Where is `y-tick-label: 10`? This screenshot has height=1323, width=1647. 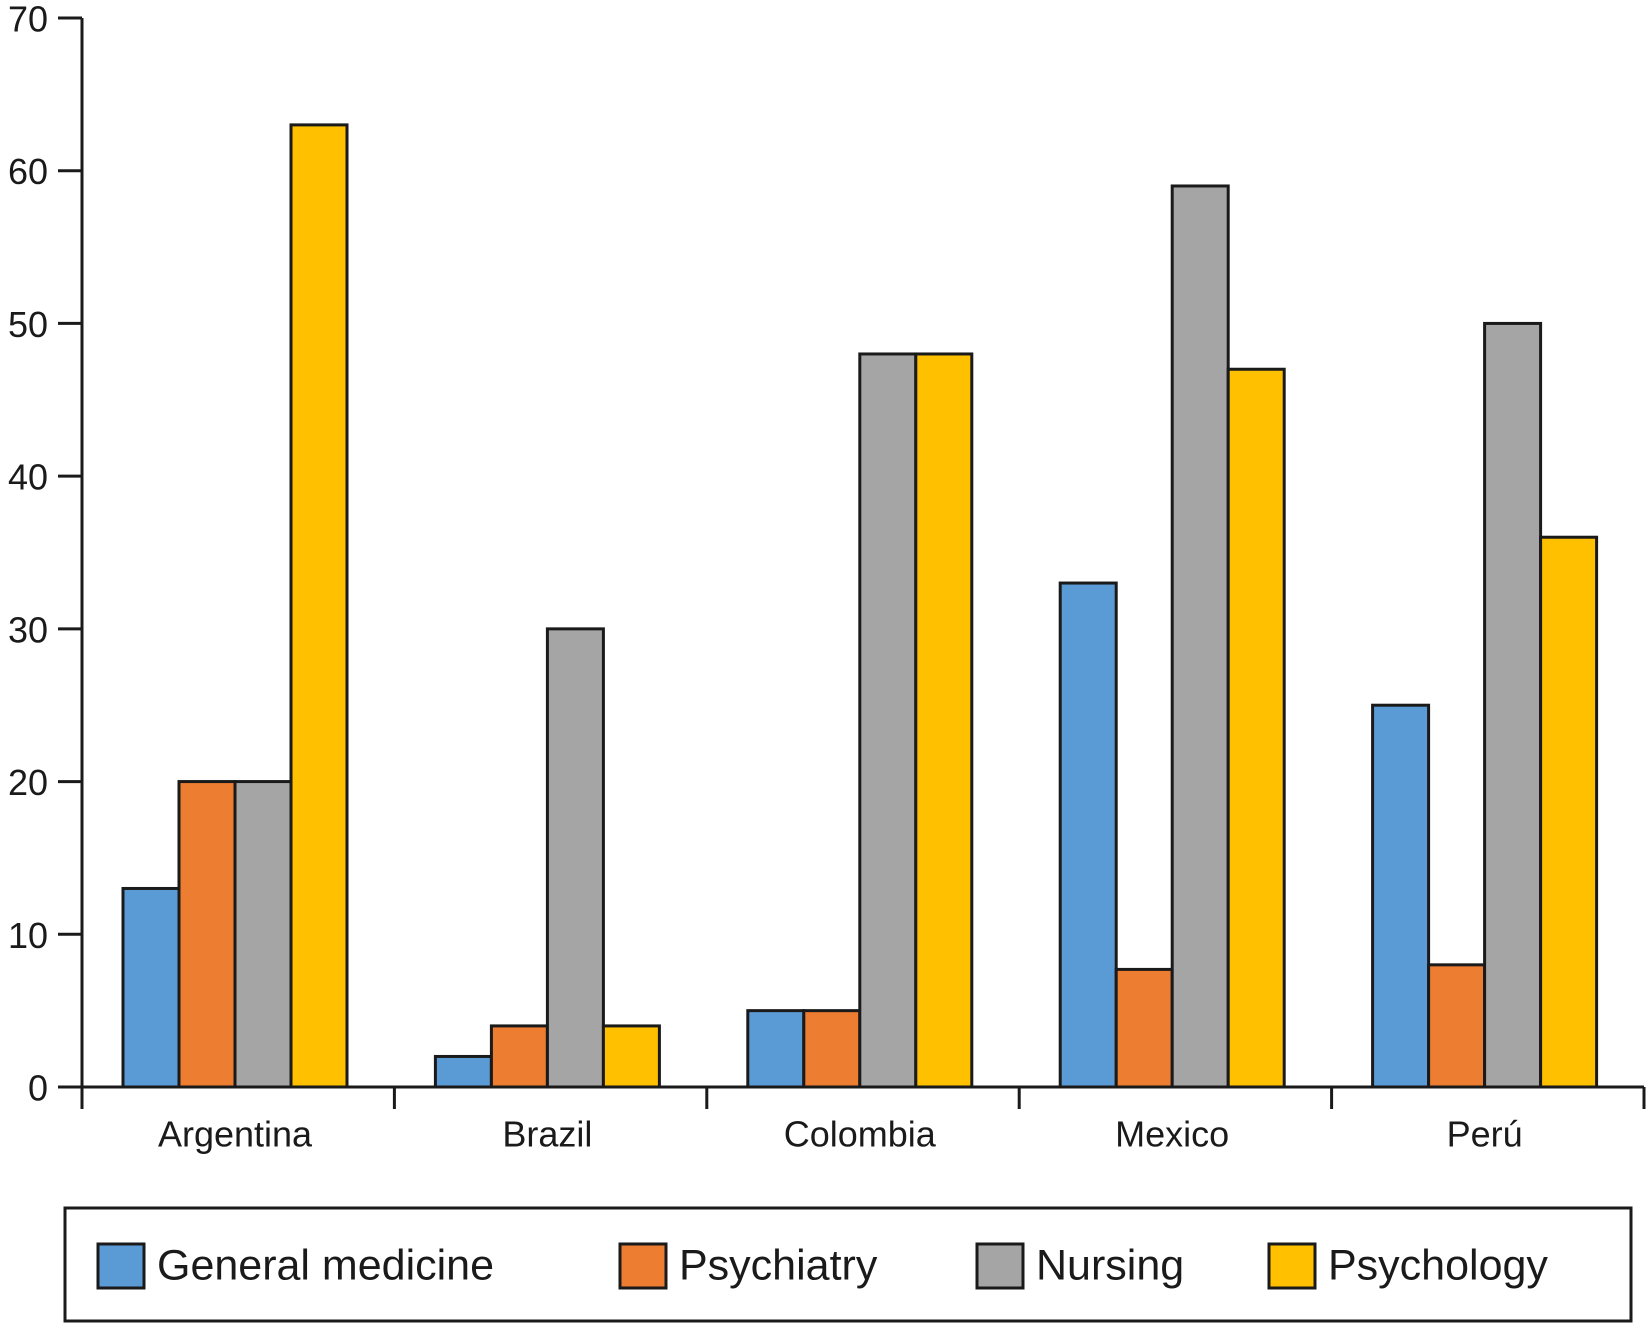 y-tick-label: 10 is located at coordinates (28, 935).